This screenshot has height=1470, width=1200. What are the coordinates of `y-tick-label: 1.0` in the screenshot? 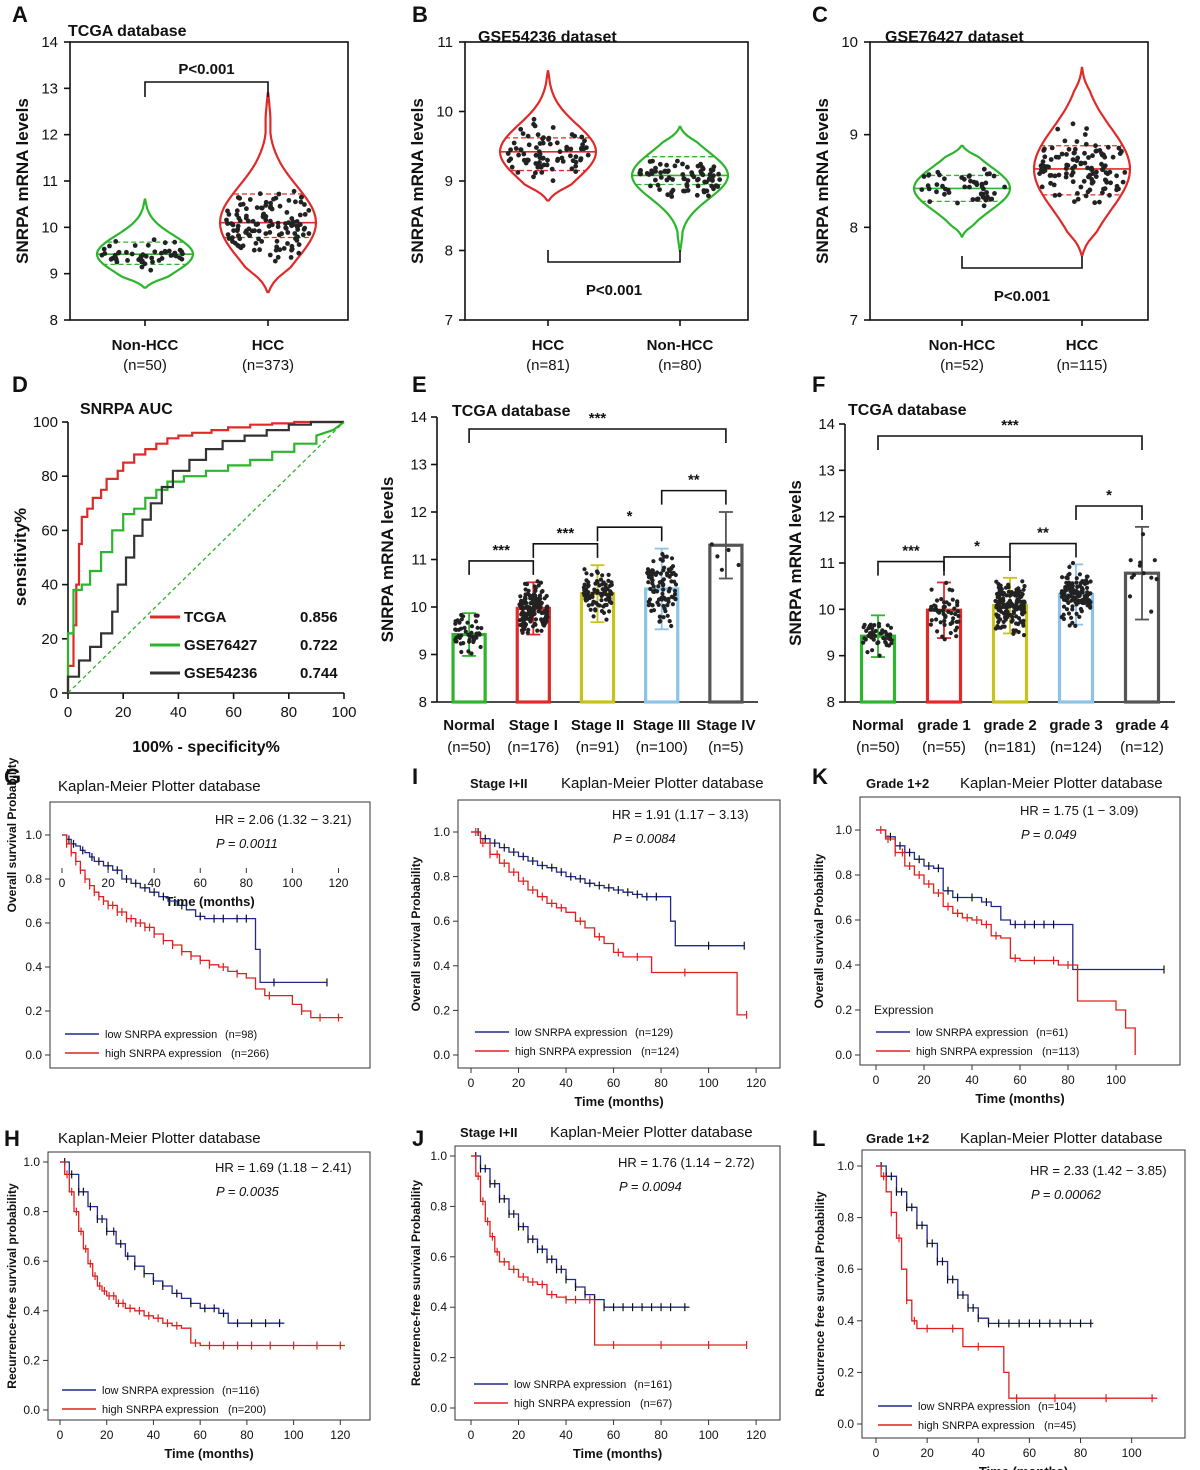 It's located at (31, 1162).